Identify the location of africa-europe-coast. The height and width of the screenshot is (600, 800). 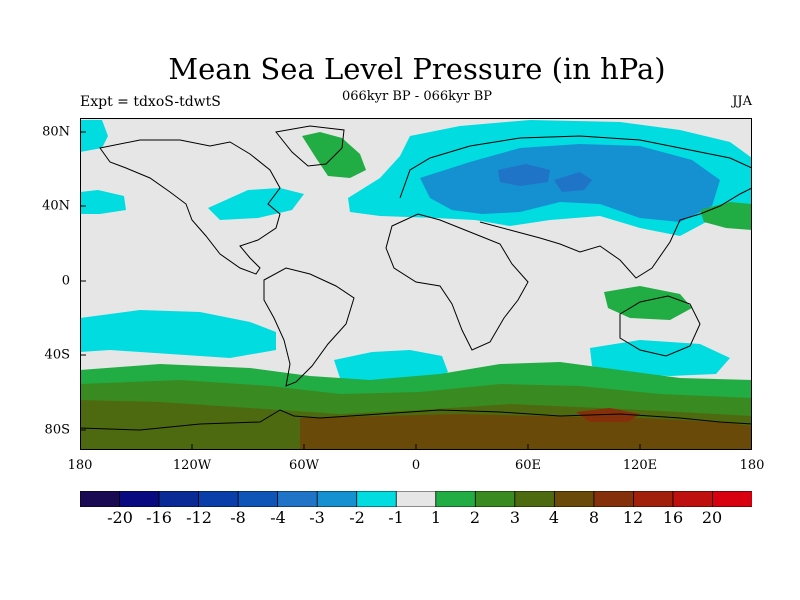
(457, 282).